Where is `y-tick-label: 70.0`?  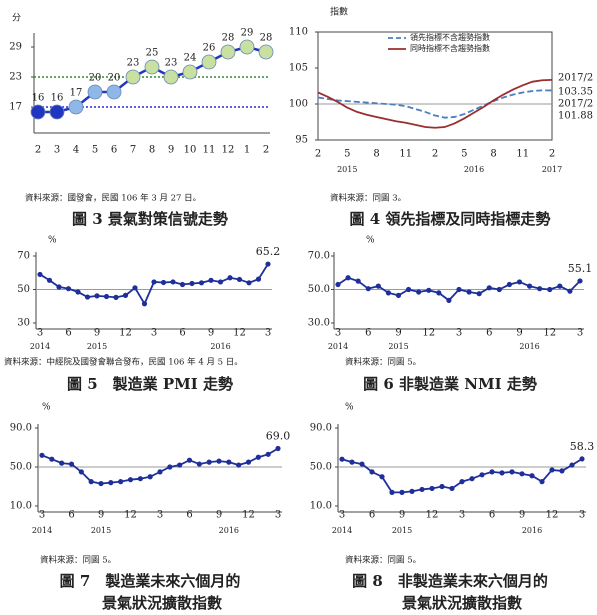 y-tick-label: 70.0 is located at coordinates (319, 256).